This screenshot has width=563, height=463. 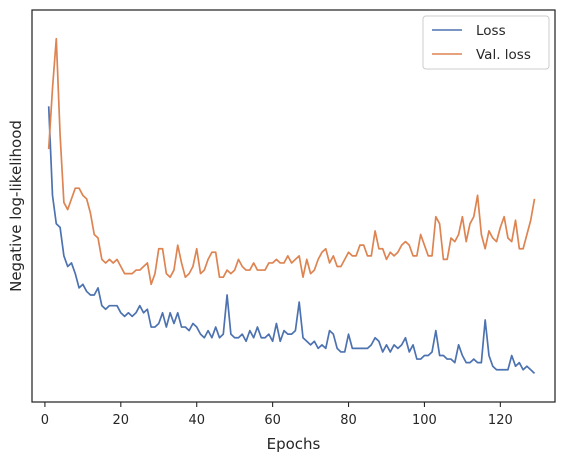 I want to click on x-axis-ticks: 0 20 40 60 80 100 120, so click(x=277, y=415).